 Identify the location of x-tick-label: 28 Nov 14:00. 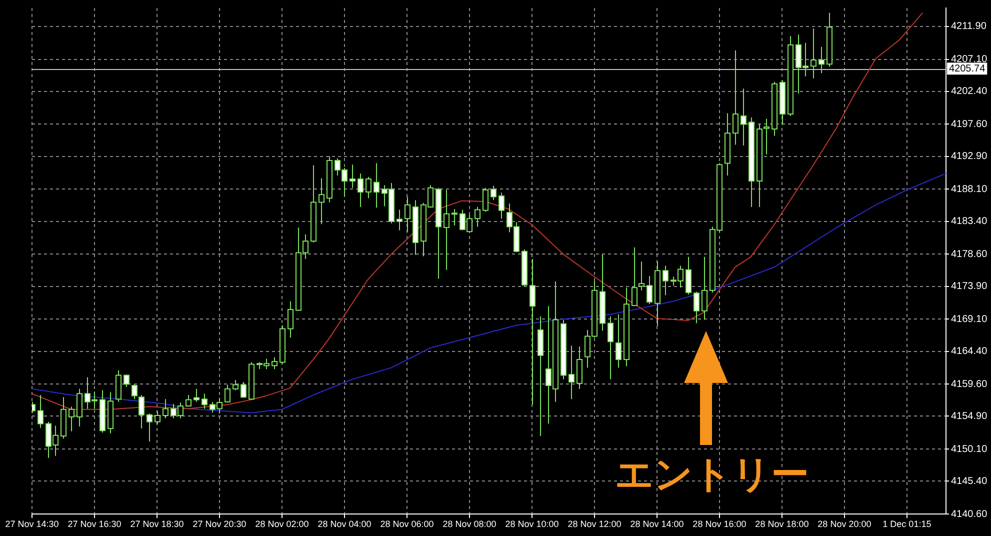
(657, 523).